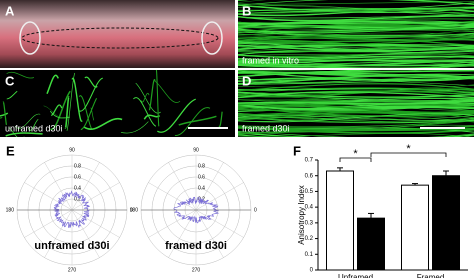 The image size is (474, 278). What do you see at coordinates (71, 246) in the screenshot?
I see `polar-label: unframed d30i` at bounding box center [71, 246].